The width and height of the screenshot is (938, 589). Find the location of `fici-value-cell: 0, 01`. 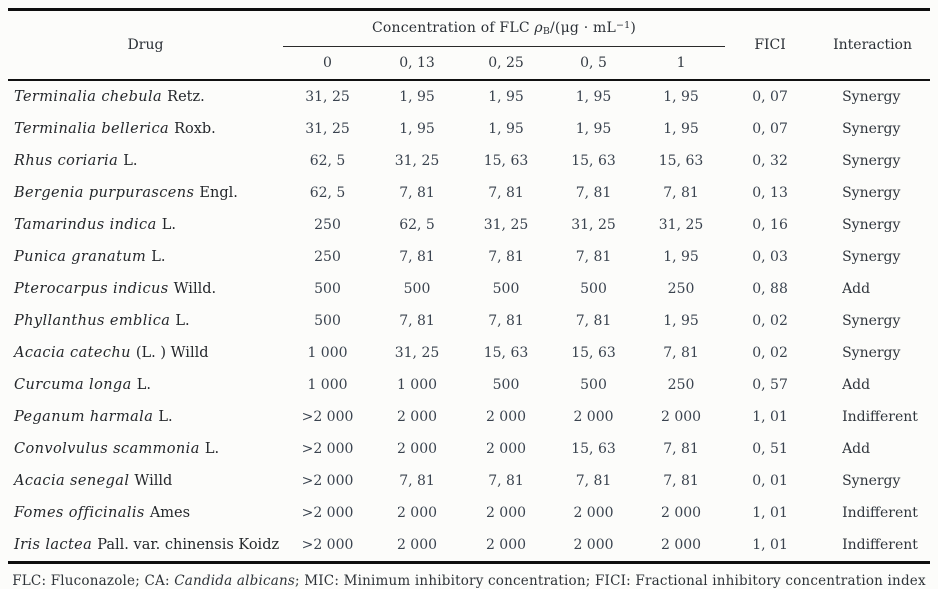

fici-value-cell: 0, 01 is located at coordinates (770, 481).